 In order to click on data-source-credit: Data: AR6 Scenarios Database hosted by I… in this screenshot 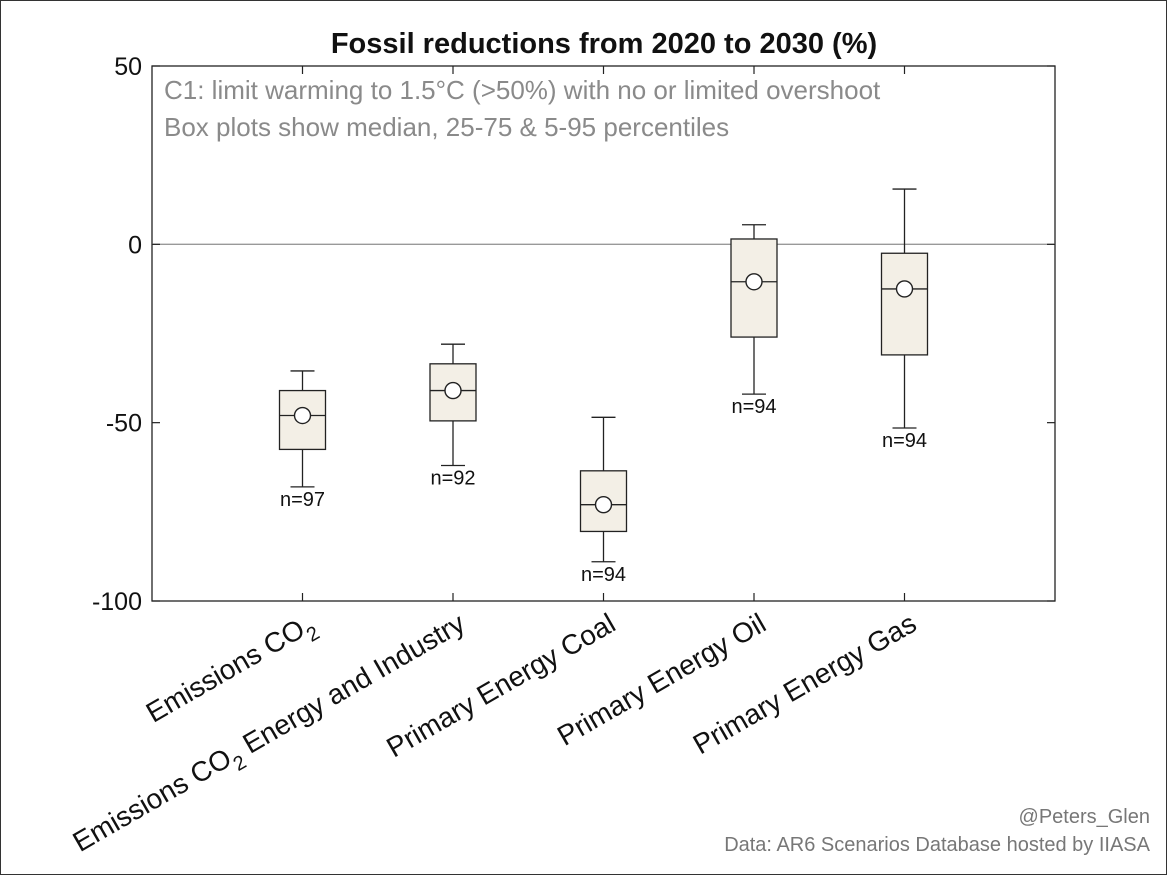, I will do `click(937, 845)`.